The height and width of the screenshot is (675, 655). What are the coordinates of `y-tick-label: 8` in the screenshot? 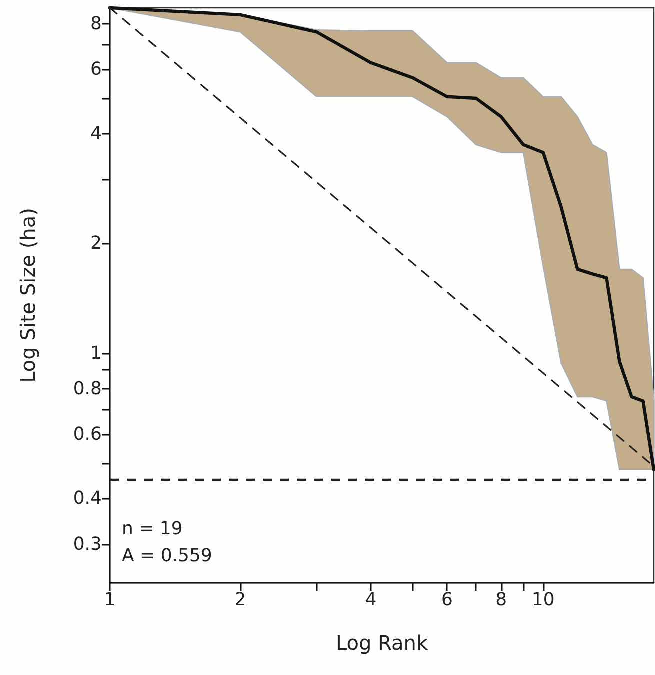 It's located at (96, 24).